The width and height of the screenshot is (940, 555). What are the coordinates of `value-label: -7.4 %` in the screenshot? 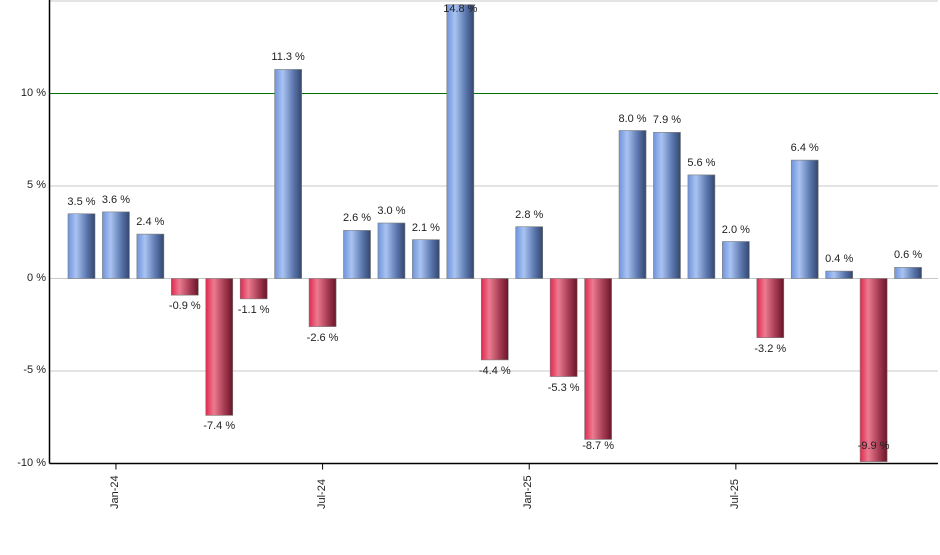 It's located at (219, 426).